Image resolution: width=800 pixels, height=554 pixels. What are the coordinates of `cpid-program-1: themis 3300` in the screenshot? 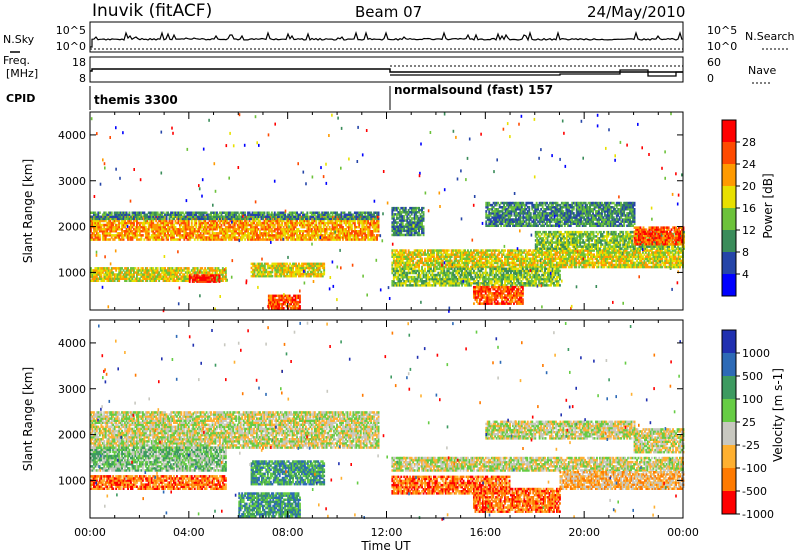 It's located at (136, 100).